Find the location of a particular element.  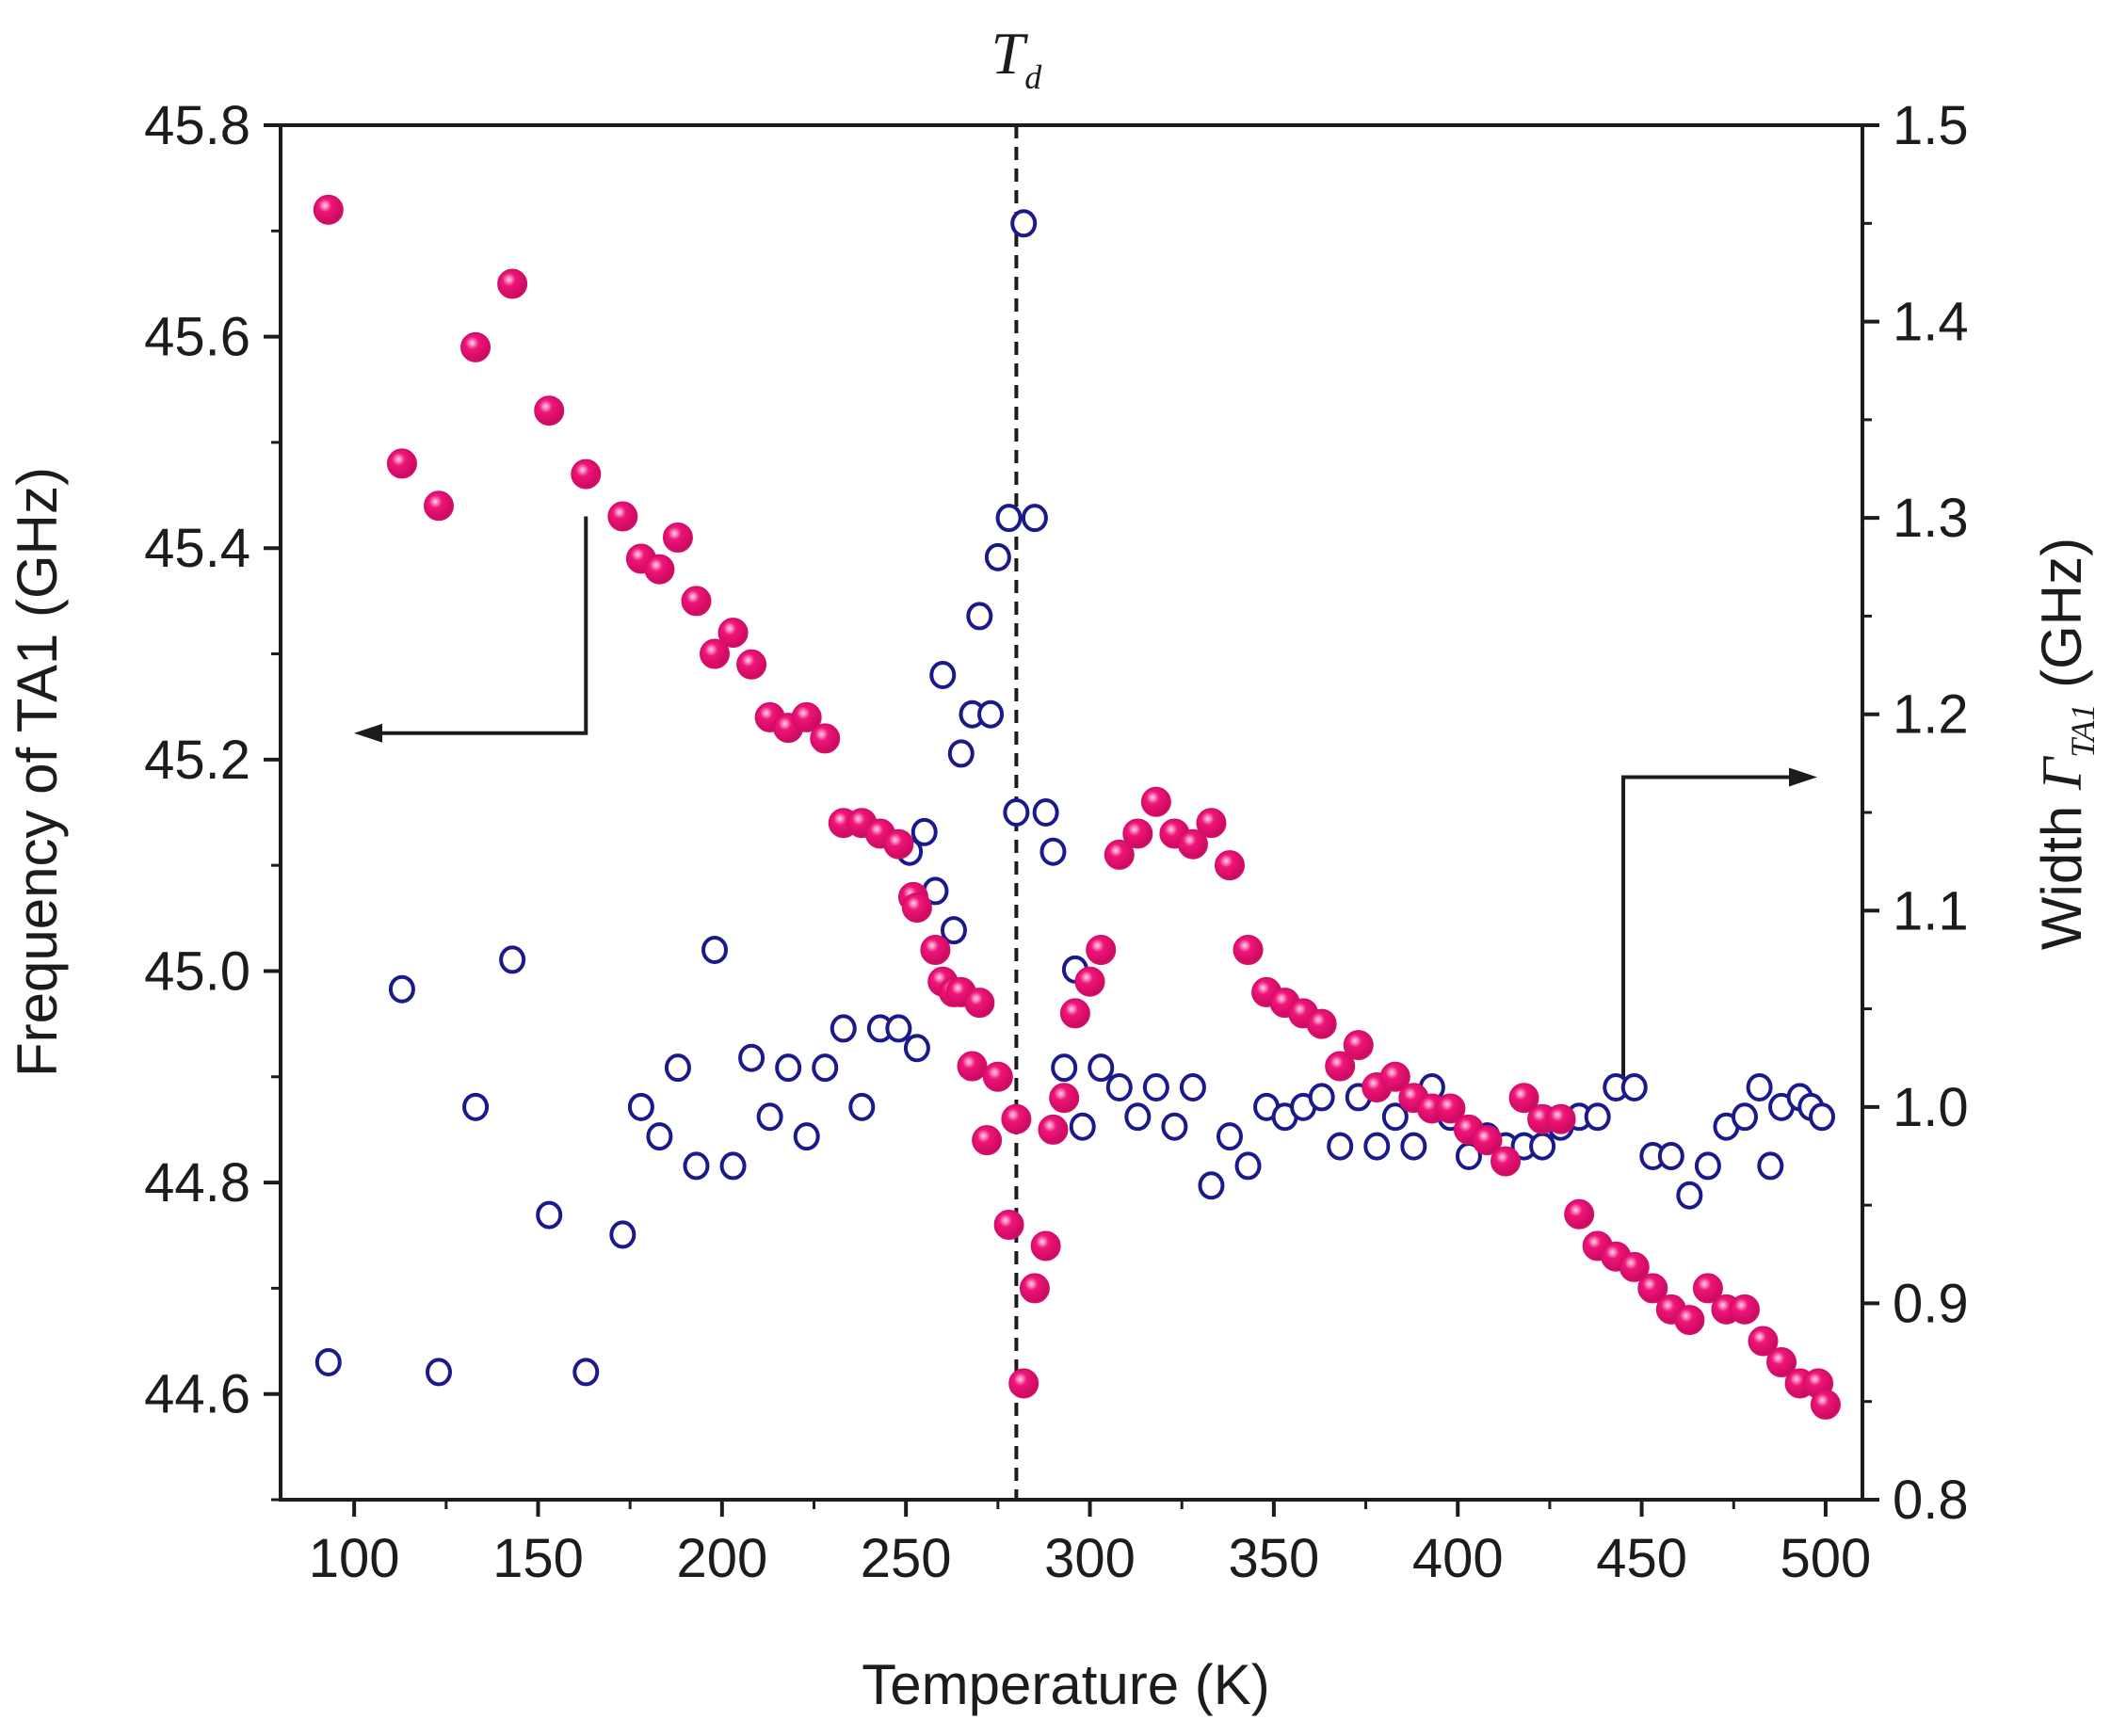

left-axis-arrow-head is located at coordinates (368, 733).